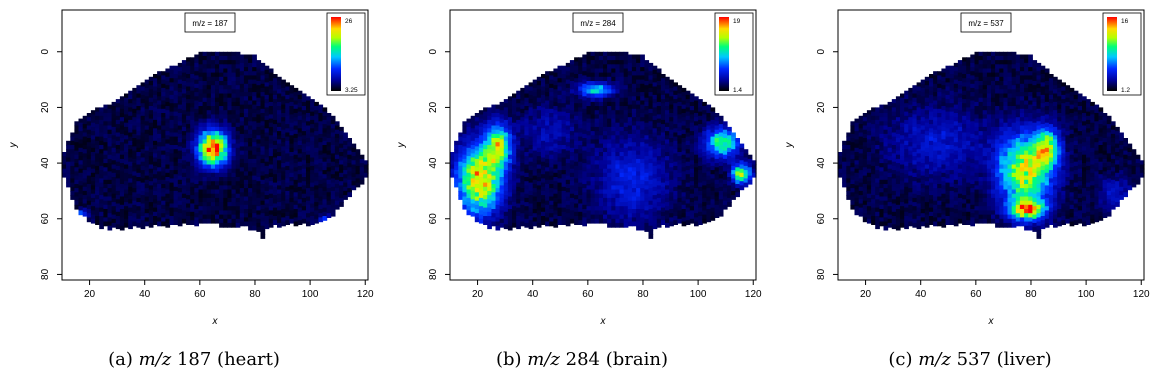 The width and height of the screenshot is (1164, 390). I want to click on title-box, so click(210, 22).